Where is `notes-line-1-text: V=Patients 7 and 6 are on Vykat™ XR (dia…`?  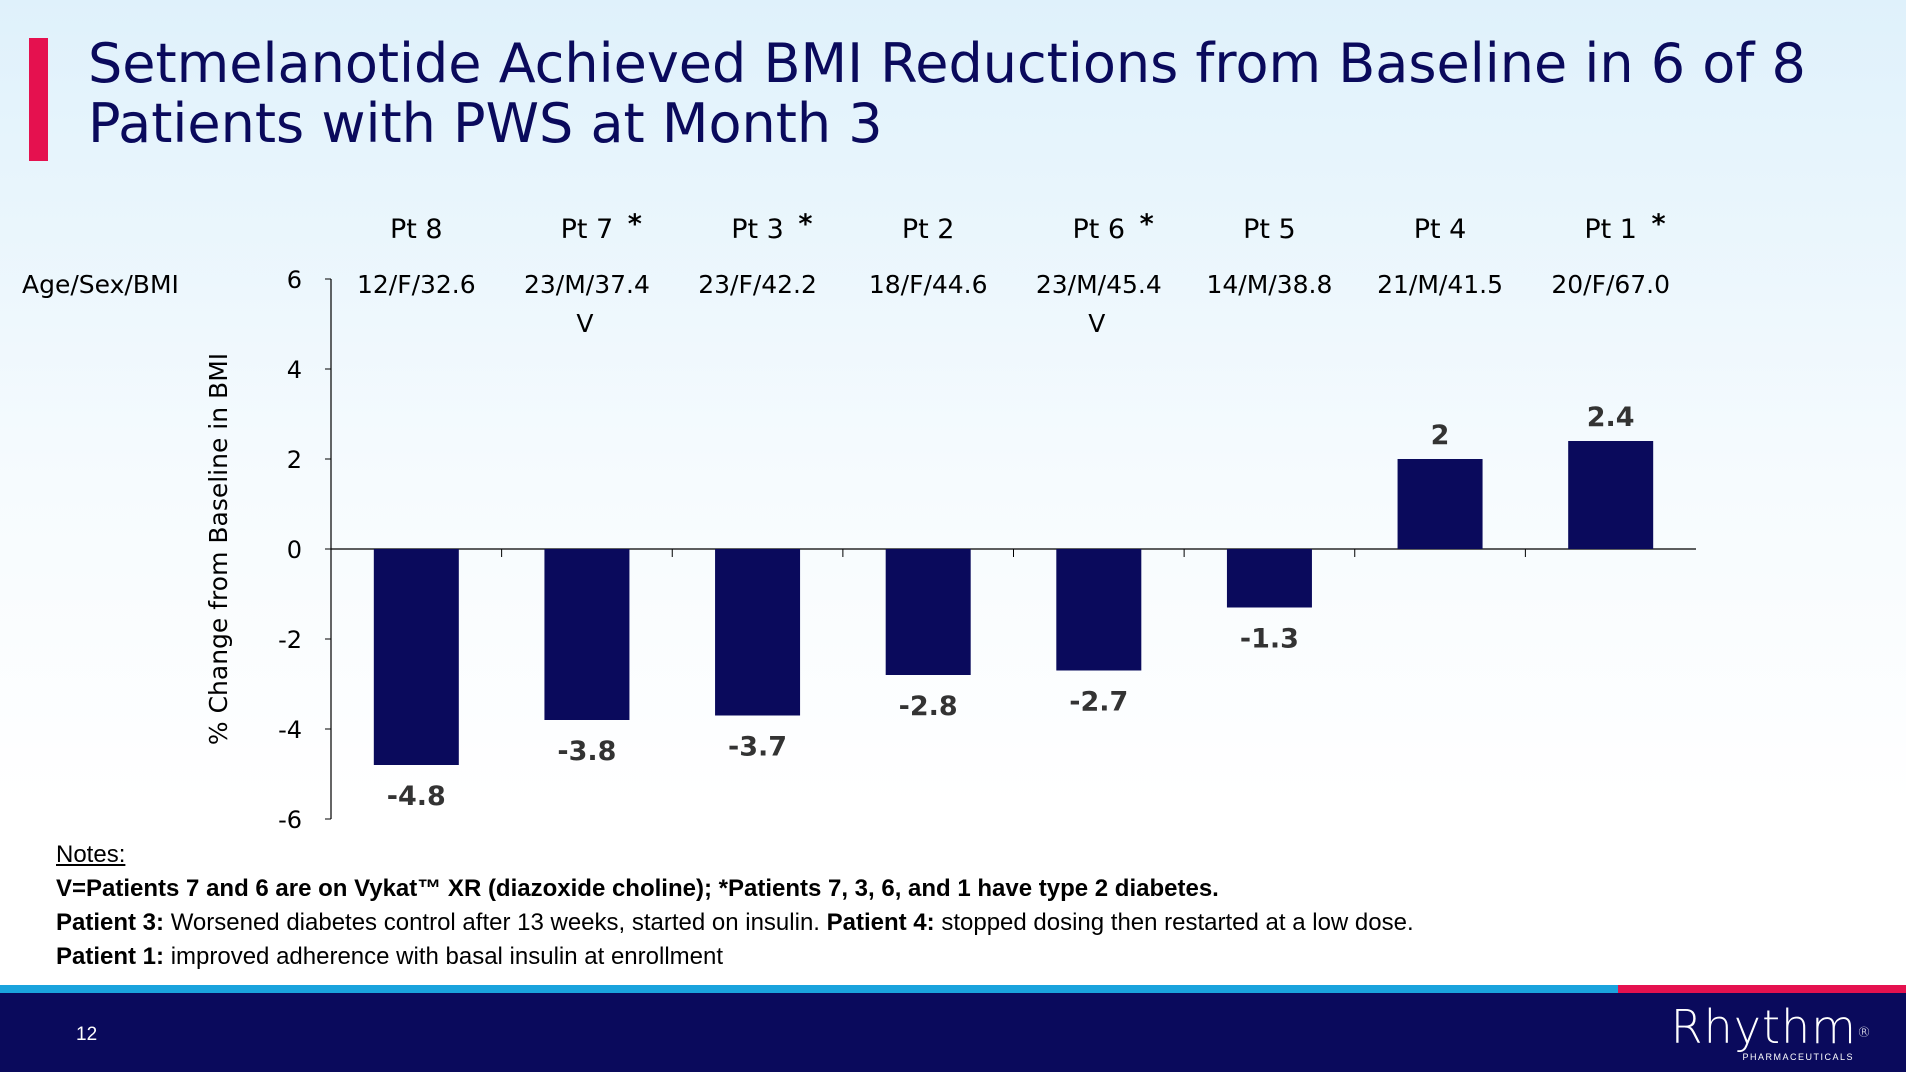
notes-line-1-text: V=Patients 7 and 6 are on Vykat™ XR (dia… is located at coordinates (637, 888).